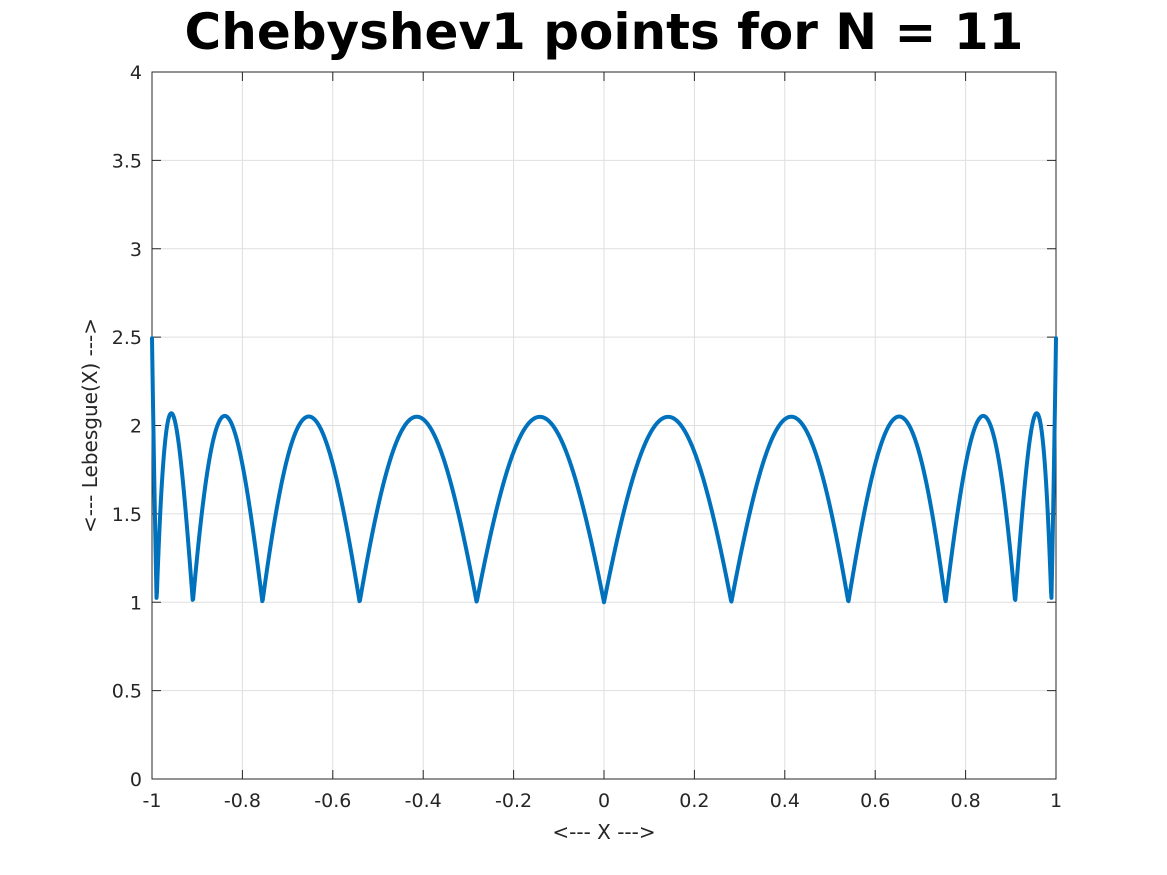 The height and width of the screenshot is (875, 1167). I want to click on x-tick-label: 0.4, so click(785, 801).